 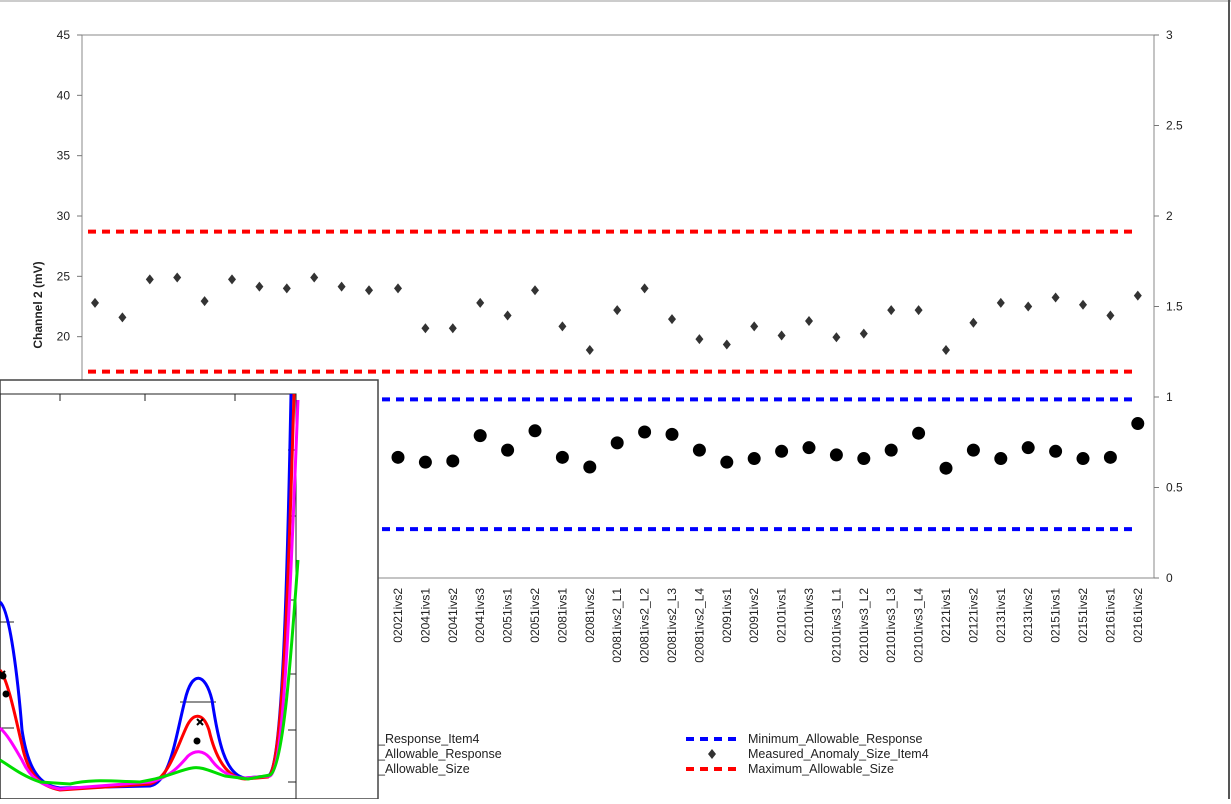 I want to click on x-category-label: 02101ivs3_L1, so click(x=836, y=625).